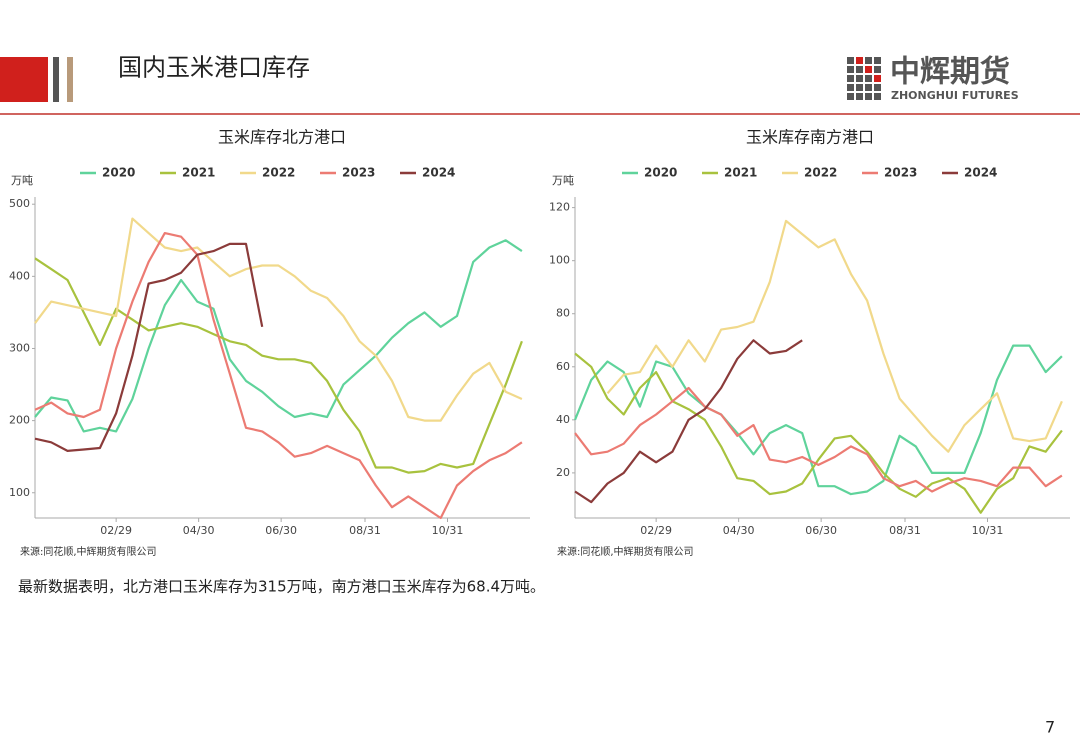  I want to click on chart-title: 玉米库存北方港口, so click(282, 137).